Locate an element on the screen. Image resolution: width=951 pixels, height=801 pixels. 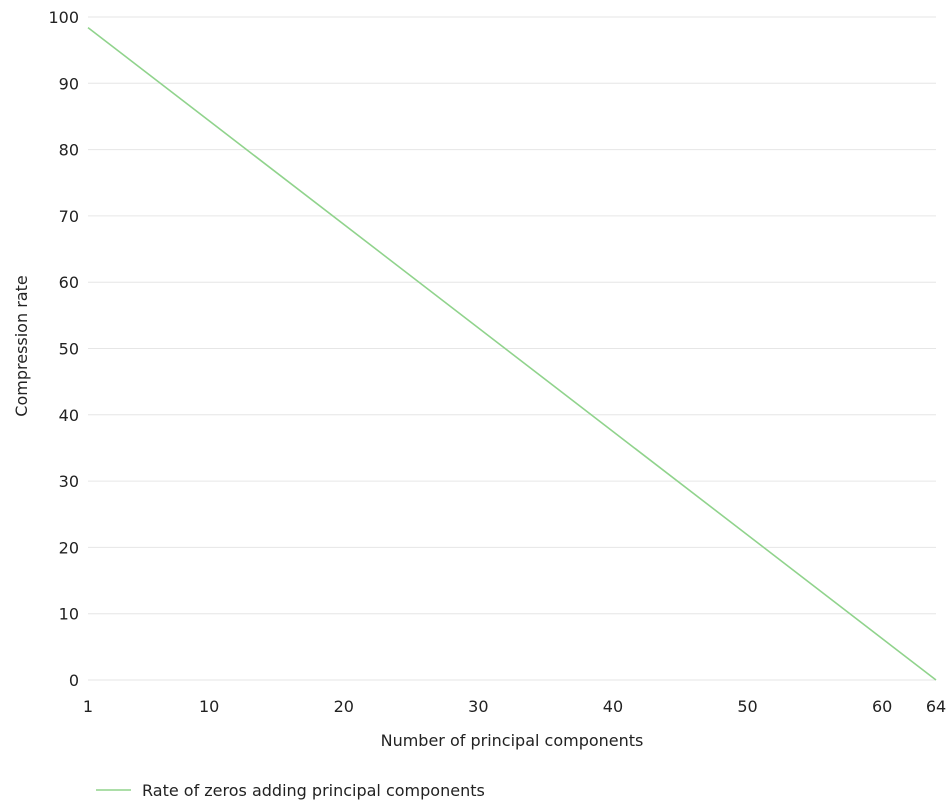
x-axis-ticks: 1 10 20 30 40 50 60 64 is located at coordinates (514, 706).